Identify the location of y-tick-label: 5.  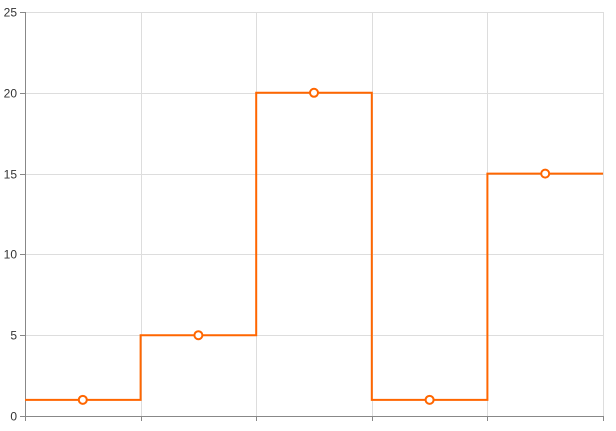
(13, 336).